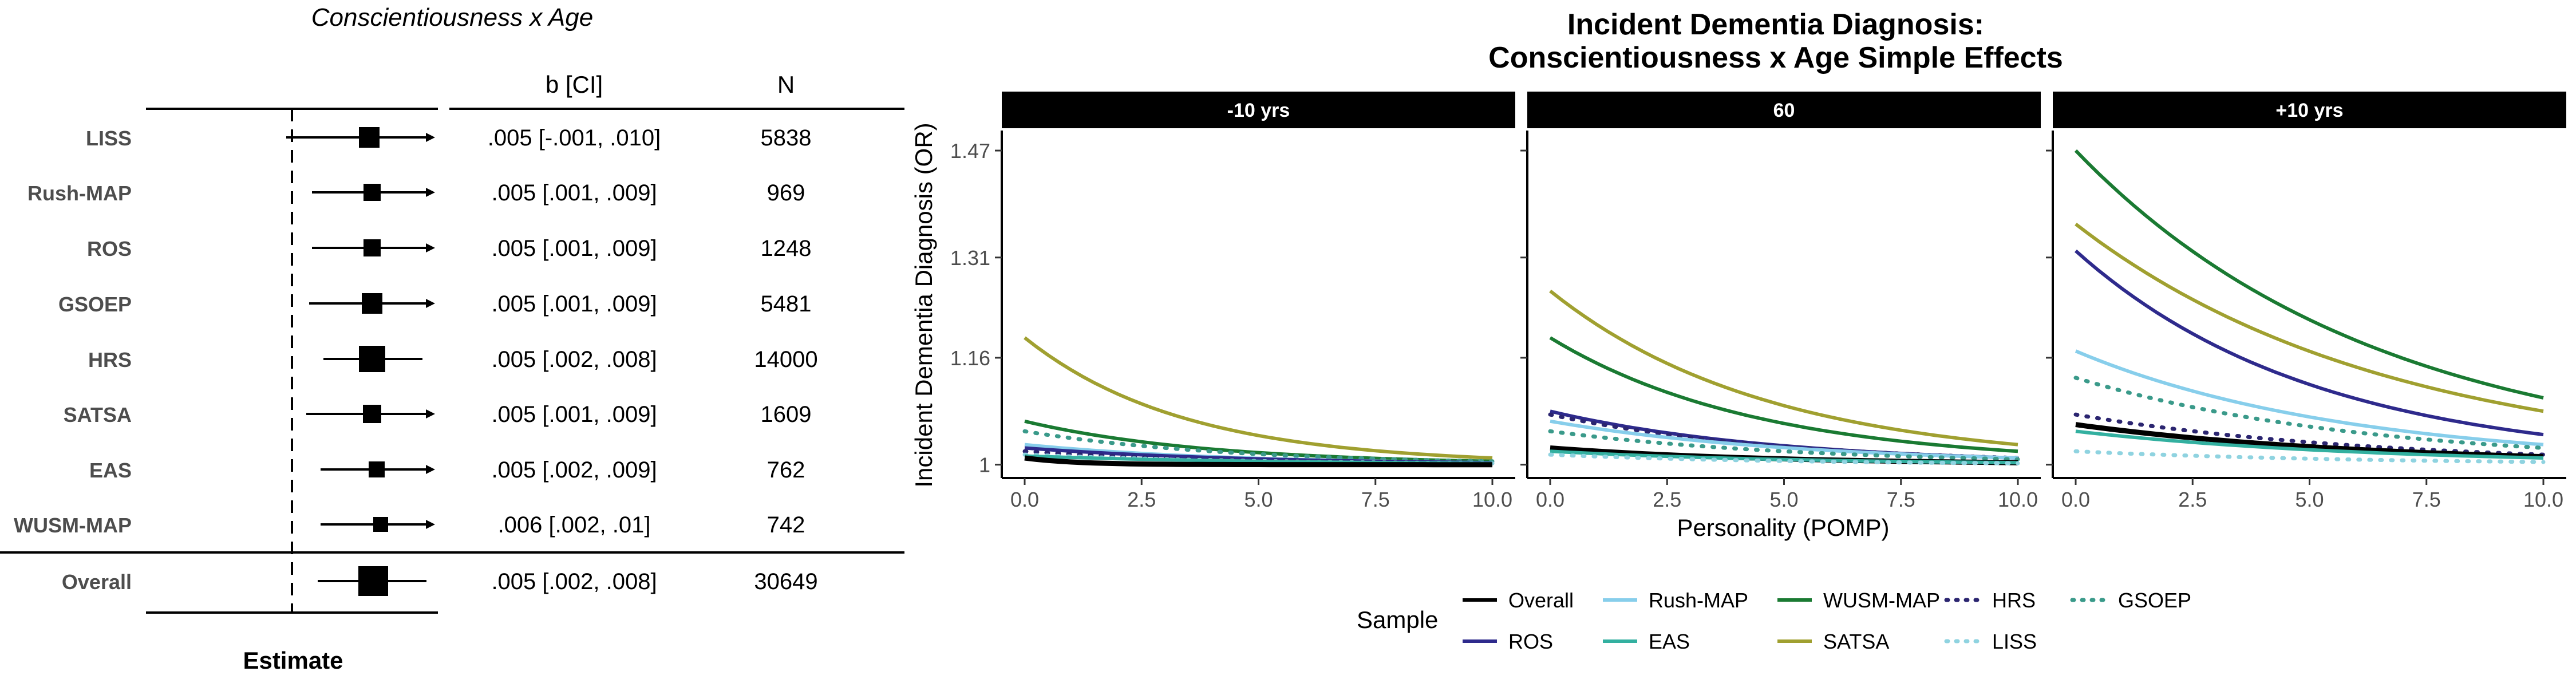 The height and width of the screenshot is (687, 2576). I want to click on legend-entry-eas: EAS, so click(1646, 642).